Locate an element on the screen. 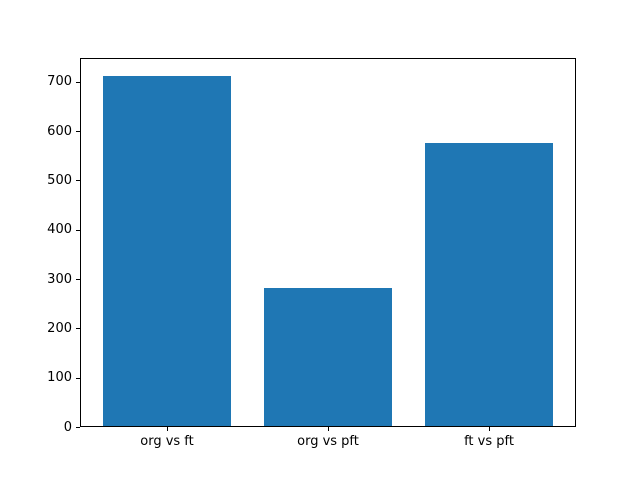 This screenshot has width=640, height=480. x-tick-label: org vs pft is located at coordinates (328, 441).